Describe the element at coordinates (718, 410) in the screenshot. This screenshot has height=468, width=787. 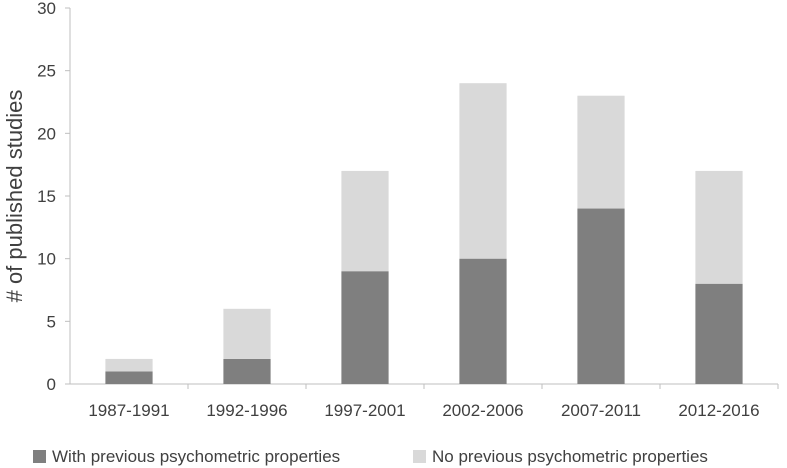
I see `x-tick-label: 2012-2016` at that location.